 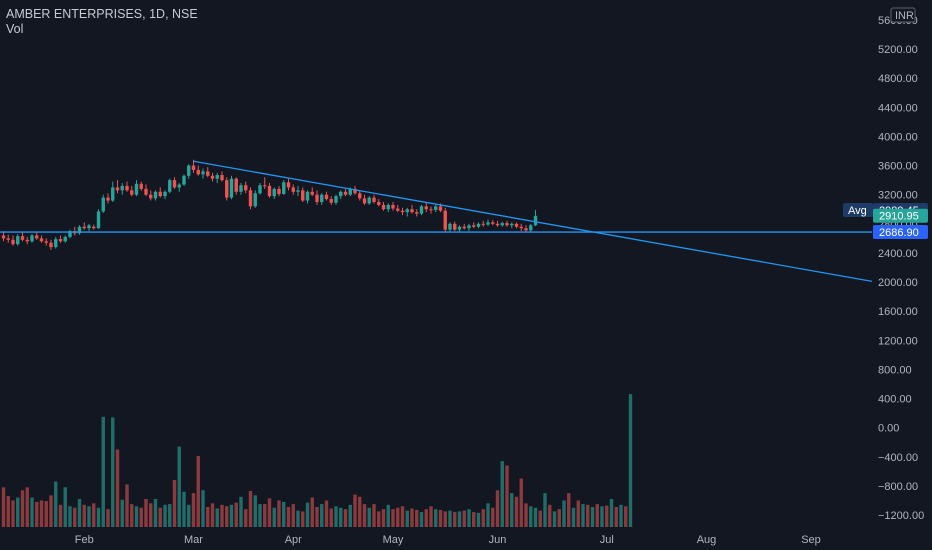 I want to click on currency-badge, so click(x=903, y=15).